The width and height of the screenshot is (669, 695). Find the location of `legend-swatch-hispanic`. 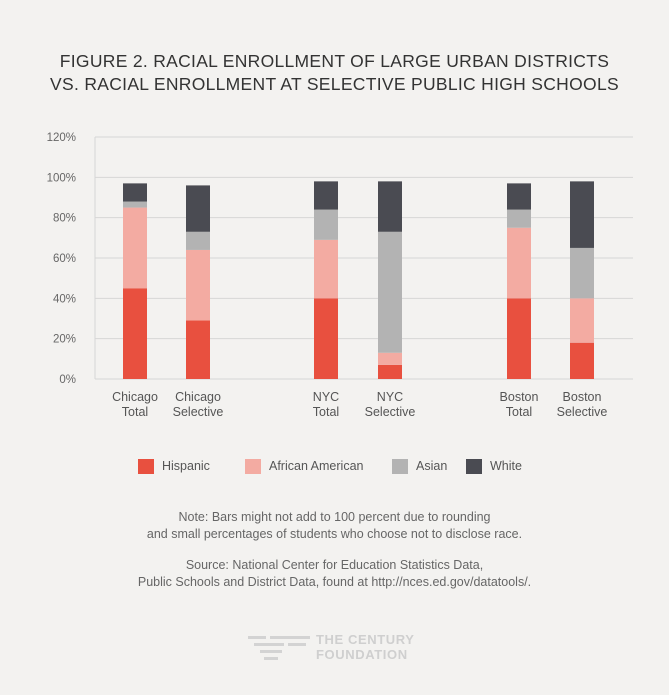

legend-swatch-hispanic is located at coordinates (146, 466).